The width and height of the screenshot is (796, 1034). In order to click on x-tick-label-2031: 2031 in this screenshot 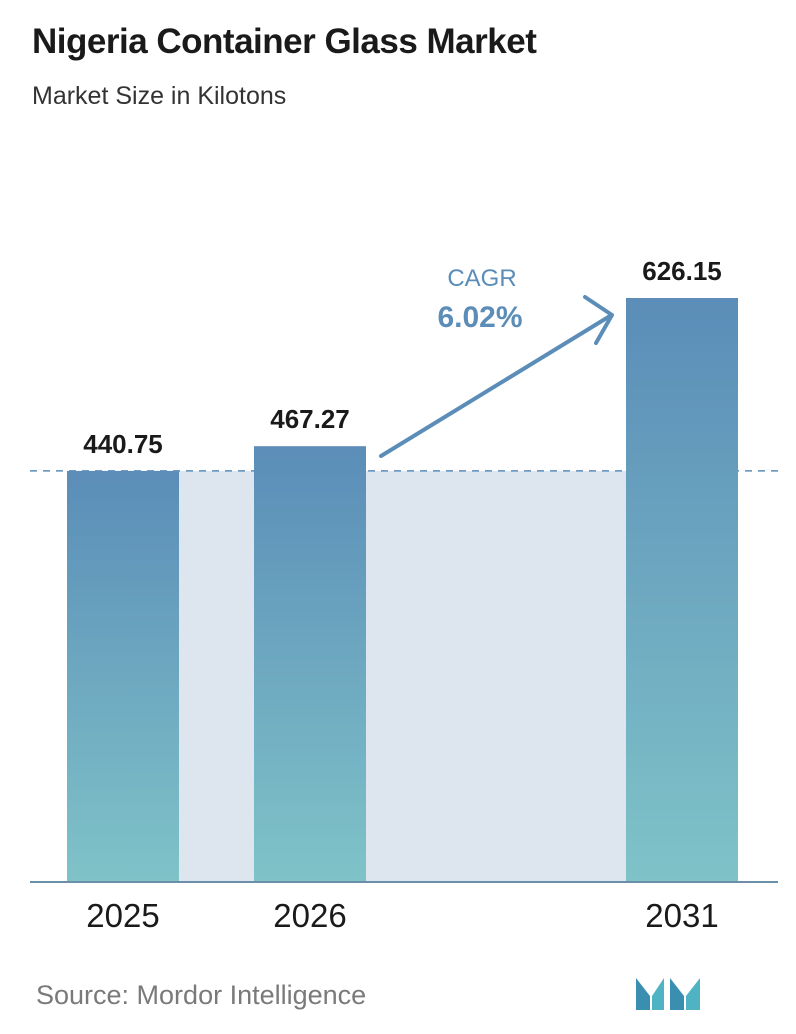, I will do `click(681, 915)`.